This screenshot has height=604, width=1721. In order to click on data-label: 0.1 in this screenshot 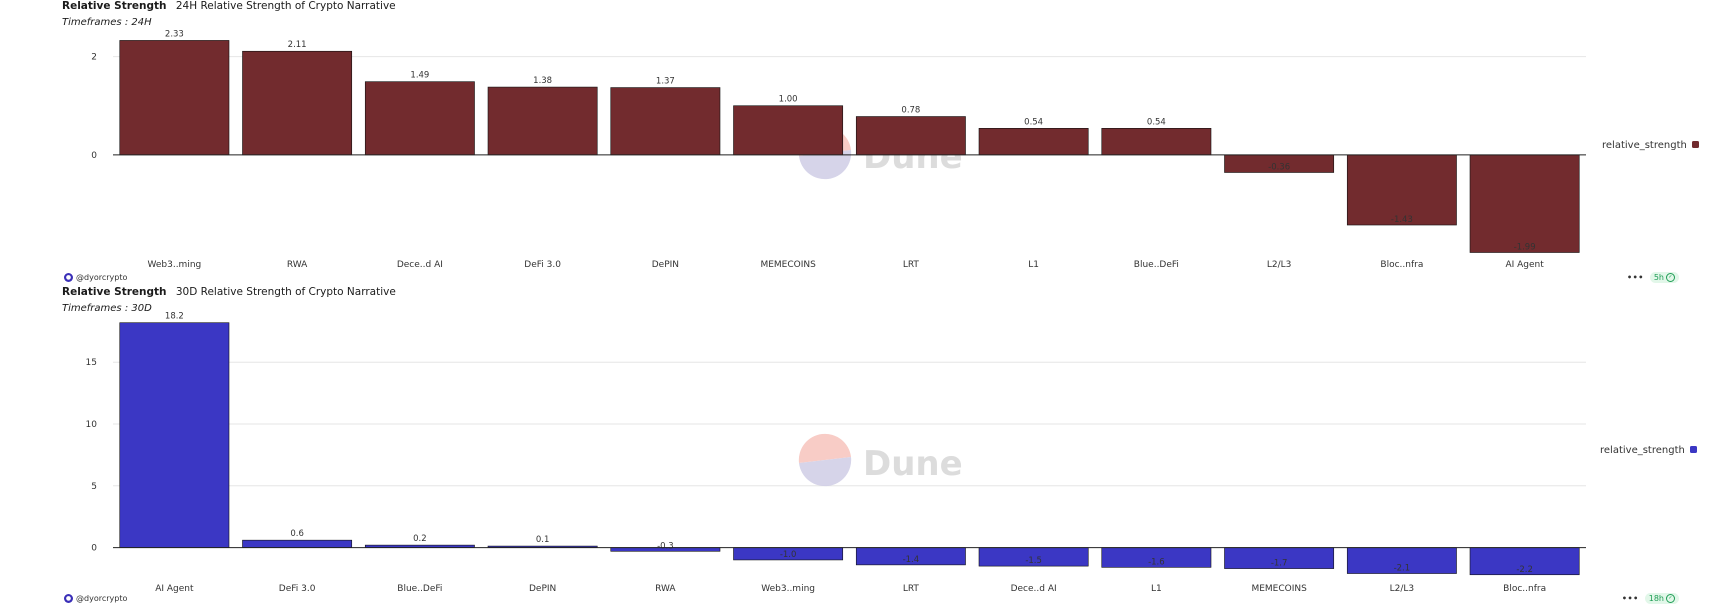, I will do `click(543, 540)`.